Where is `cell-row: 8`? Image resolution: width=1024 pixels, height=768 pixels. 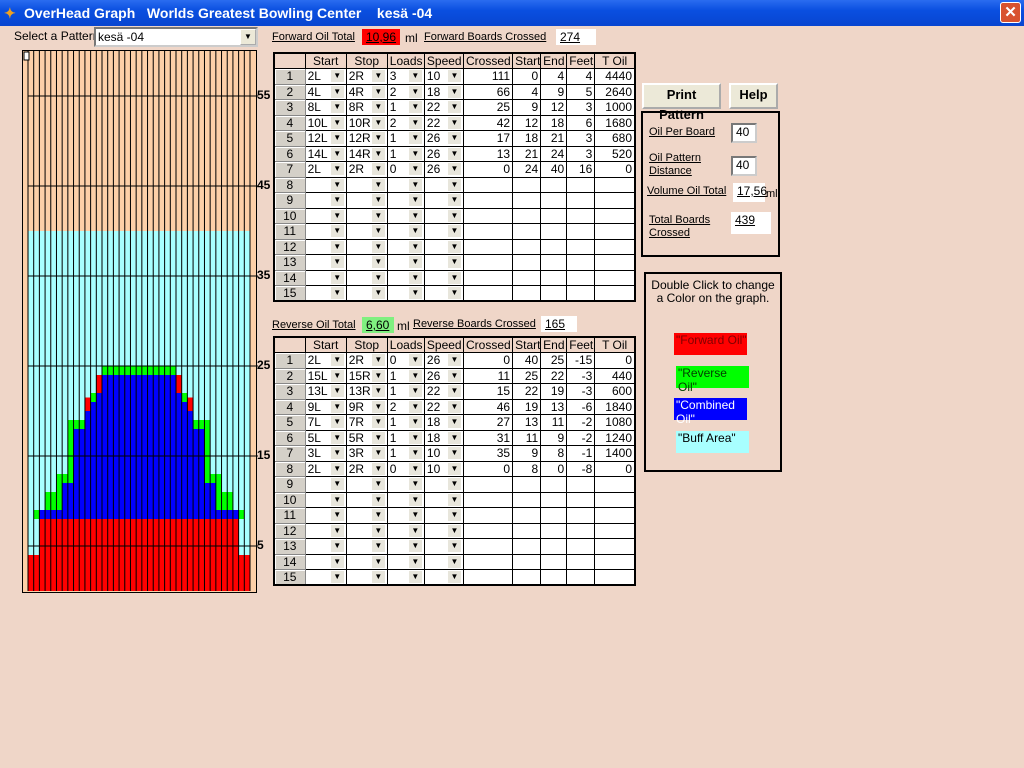
cell-row: 8 is located at coordinates (289, 184).